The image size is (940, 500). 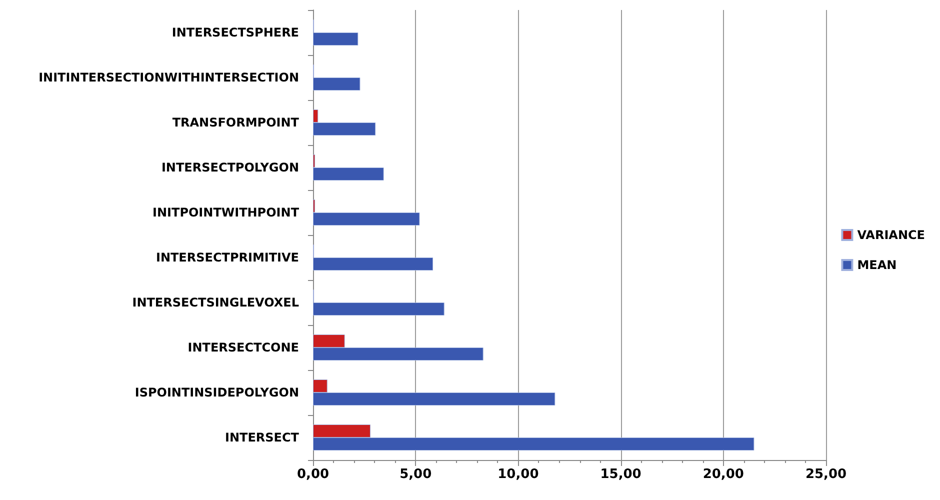 What do you see at coordinates (313, 474) in the screenshot?
I see `x-tick-label: 0,00` at bounding box center [313, 474].